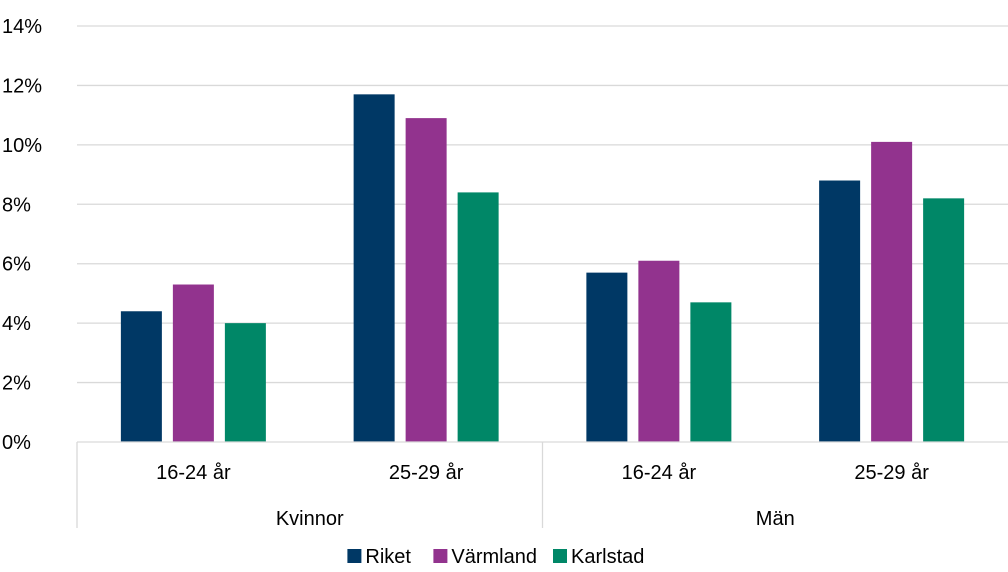 Image resolution: width=1008 pixels, height=572 pixels. I want to click on legend-label: Riket, so click(388, 557).